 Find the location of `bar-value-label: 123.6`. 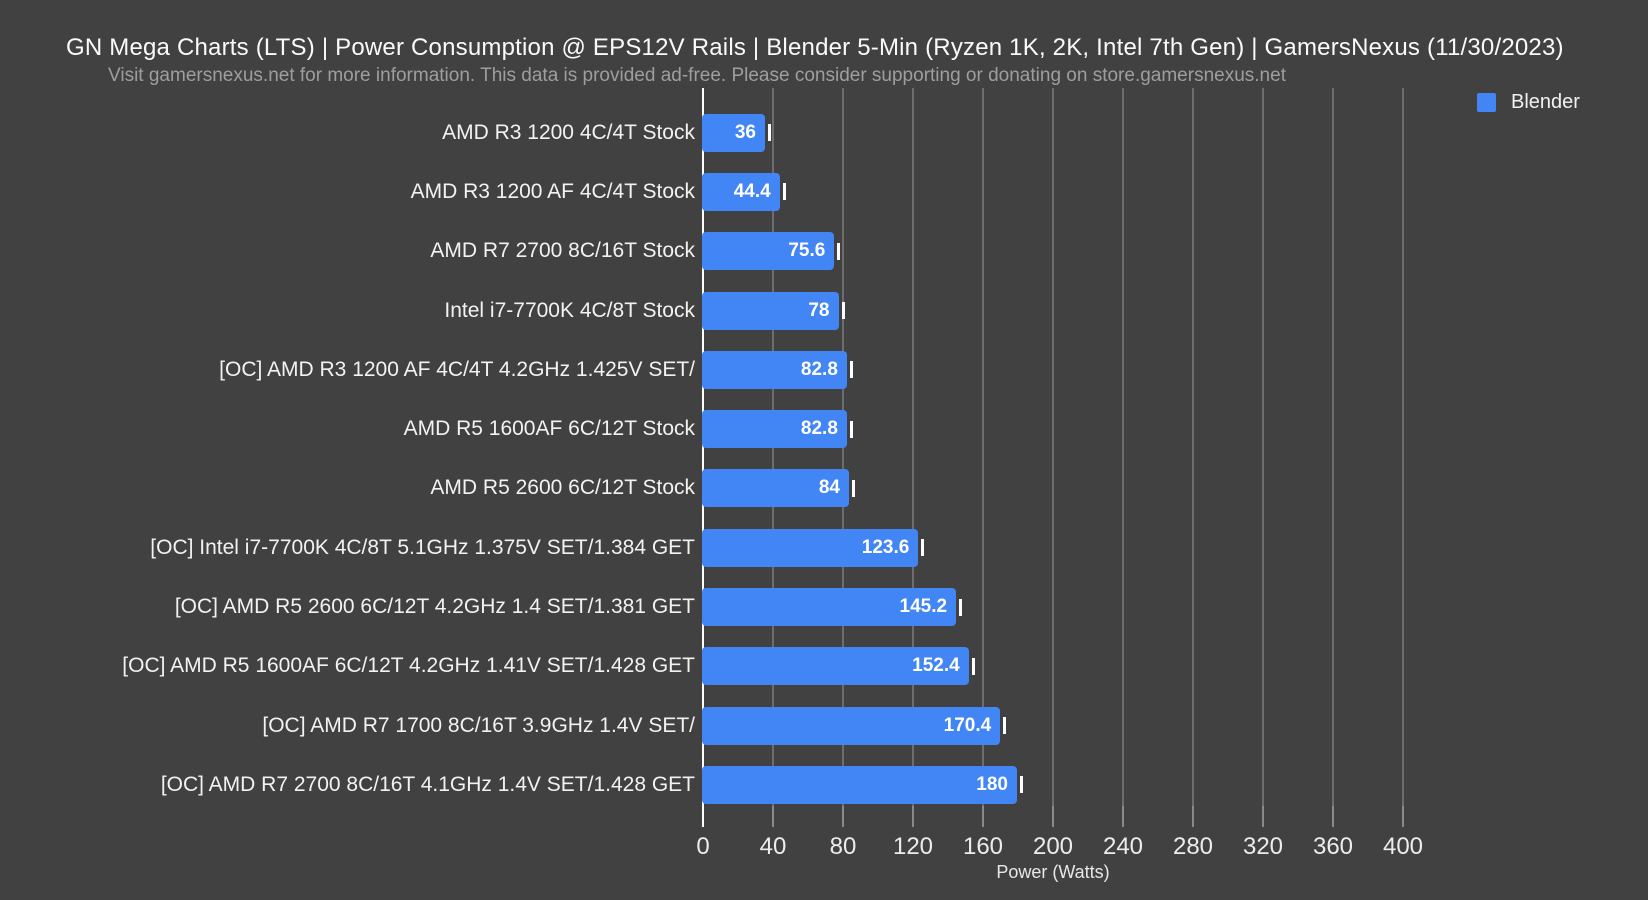

bar-value-label: 123.6 is located at coordinates (885, 547).